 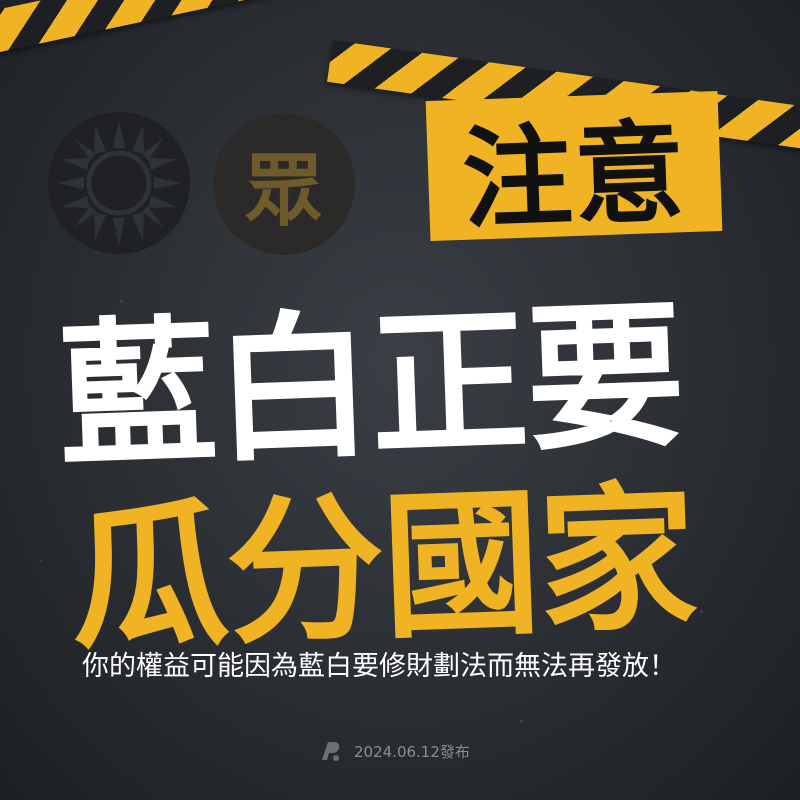 I want to click on attention-badge: 注意, so click(x=574, y=167).